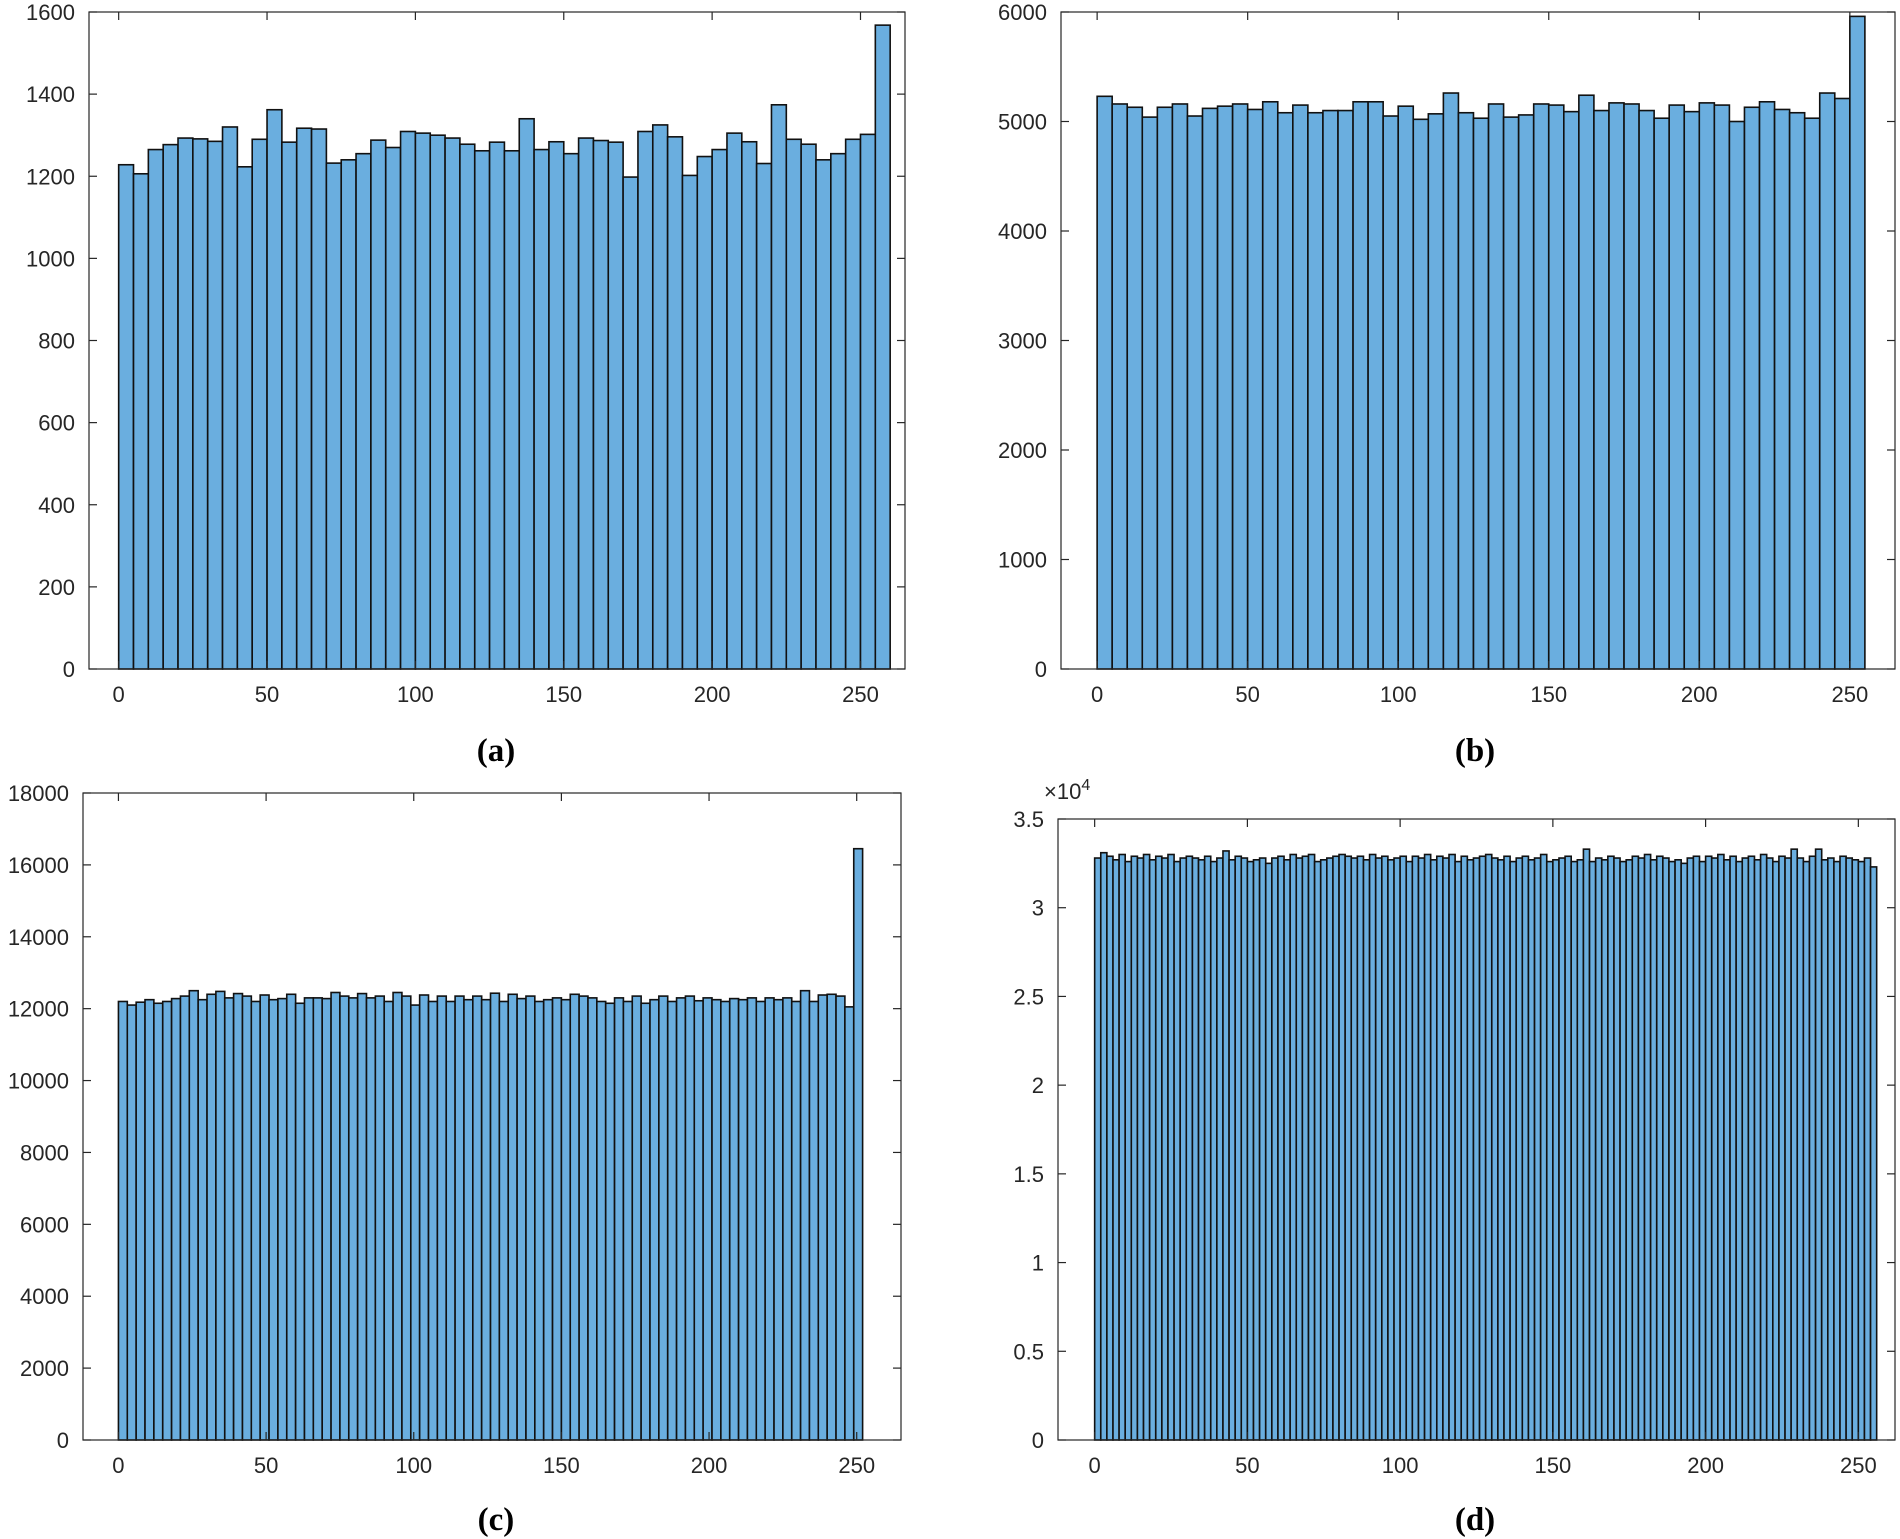 The height and width of the screenshot is (1539, 1900). I want to click on y-tick-label: 1, so click(1038, 1263).